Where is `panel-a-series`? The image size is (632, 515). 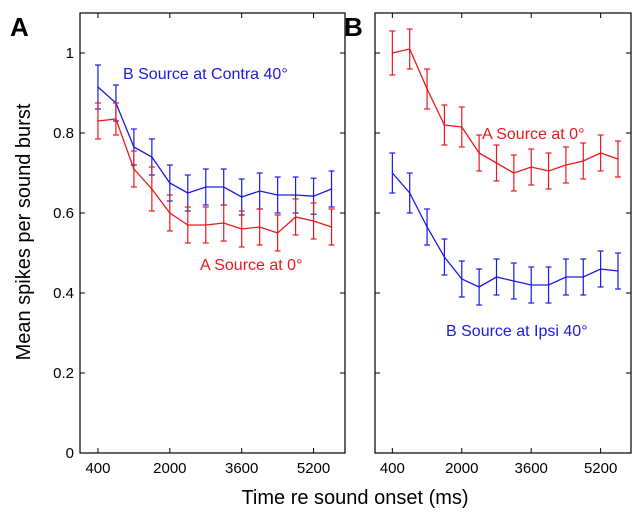 panel-a-series is located at coordinates (214, 158).